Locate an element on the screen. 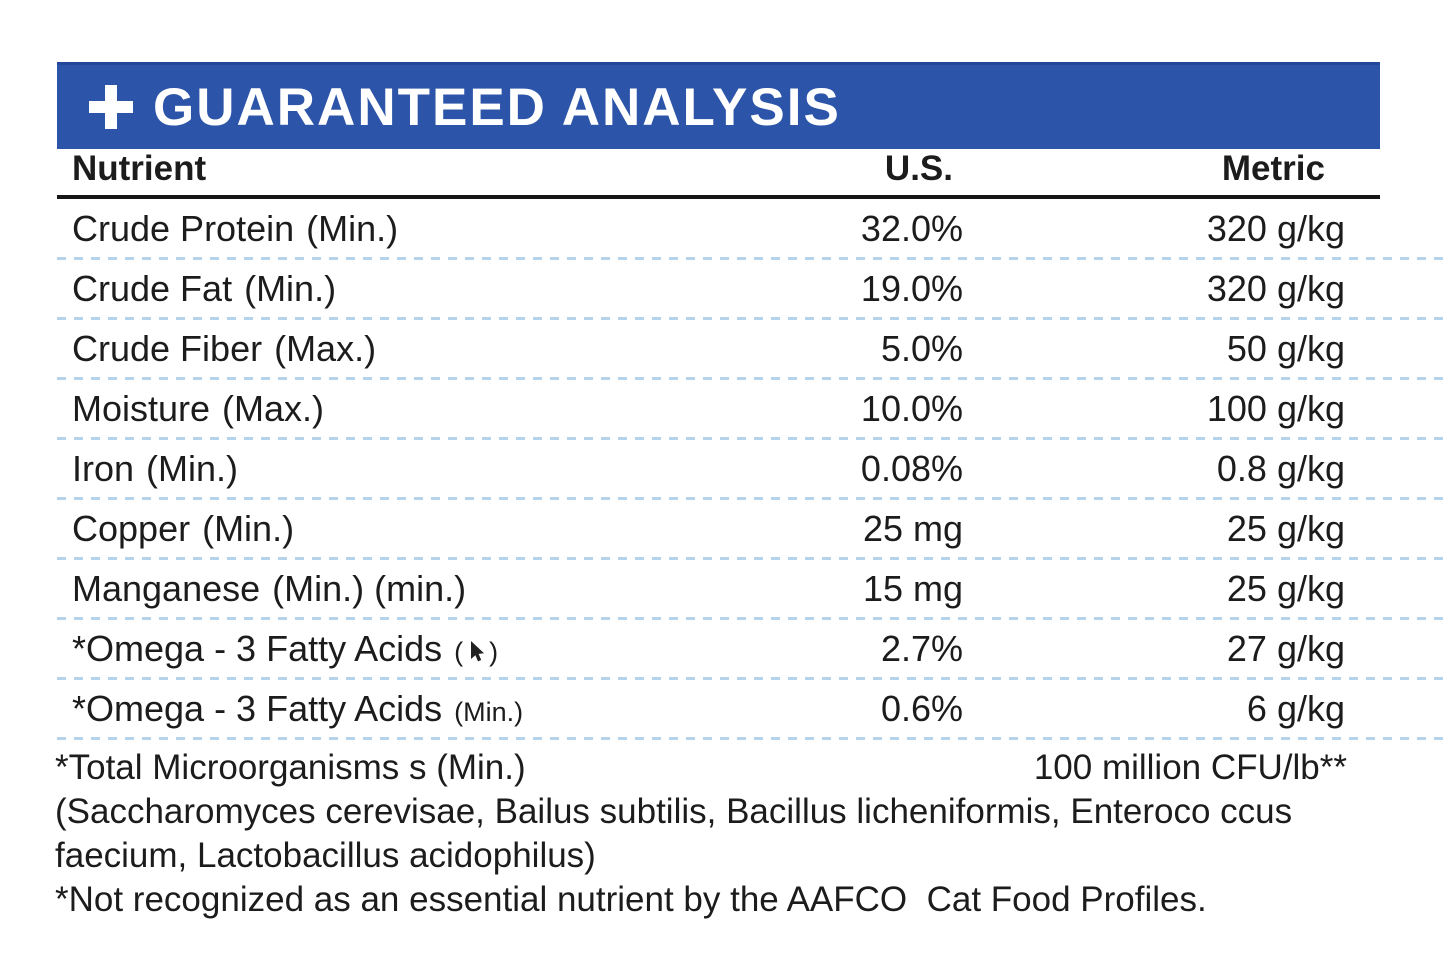 The height and width of the screenshot is (963, 1445). metric-value-cell: 0.8 g/kg is located at coordinates (1280, 468).